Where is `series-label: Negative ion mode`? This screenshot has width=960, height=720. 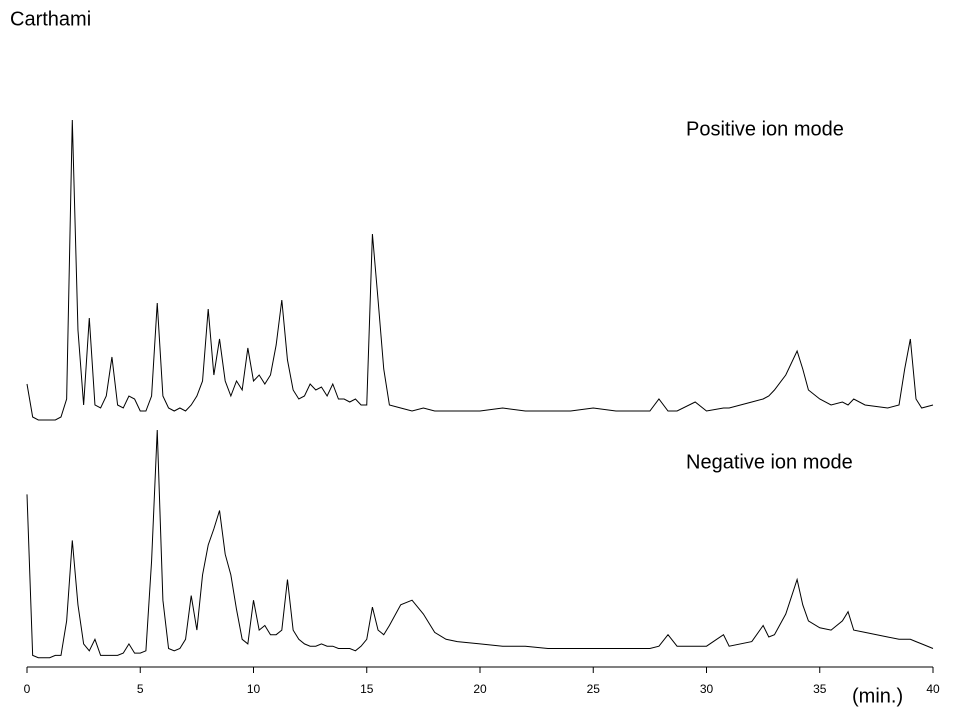
series-label: Negative ion mode is located at coordinates (769, 462).